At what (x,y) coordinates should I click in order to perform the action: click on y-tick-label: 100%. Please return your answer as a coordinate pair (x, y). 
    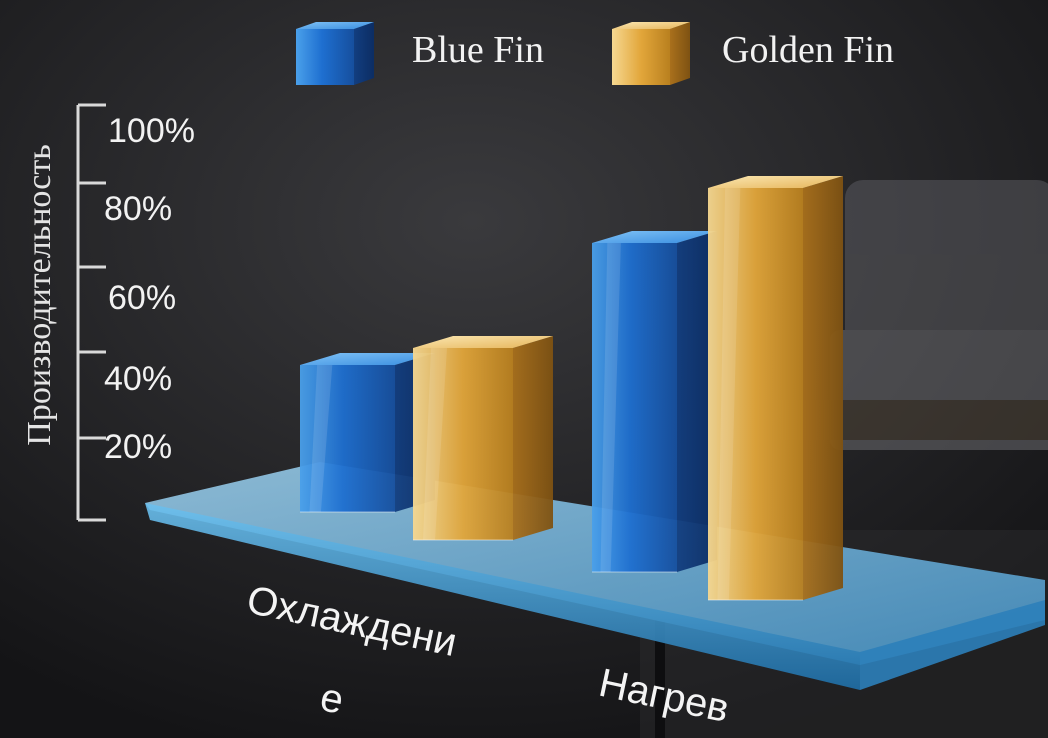
    Looking at the image, I should click on (151, 131).